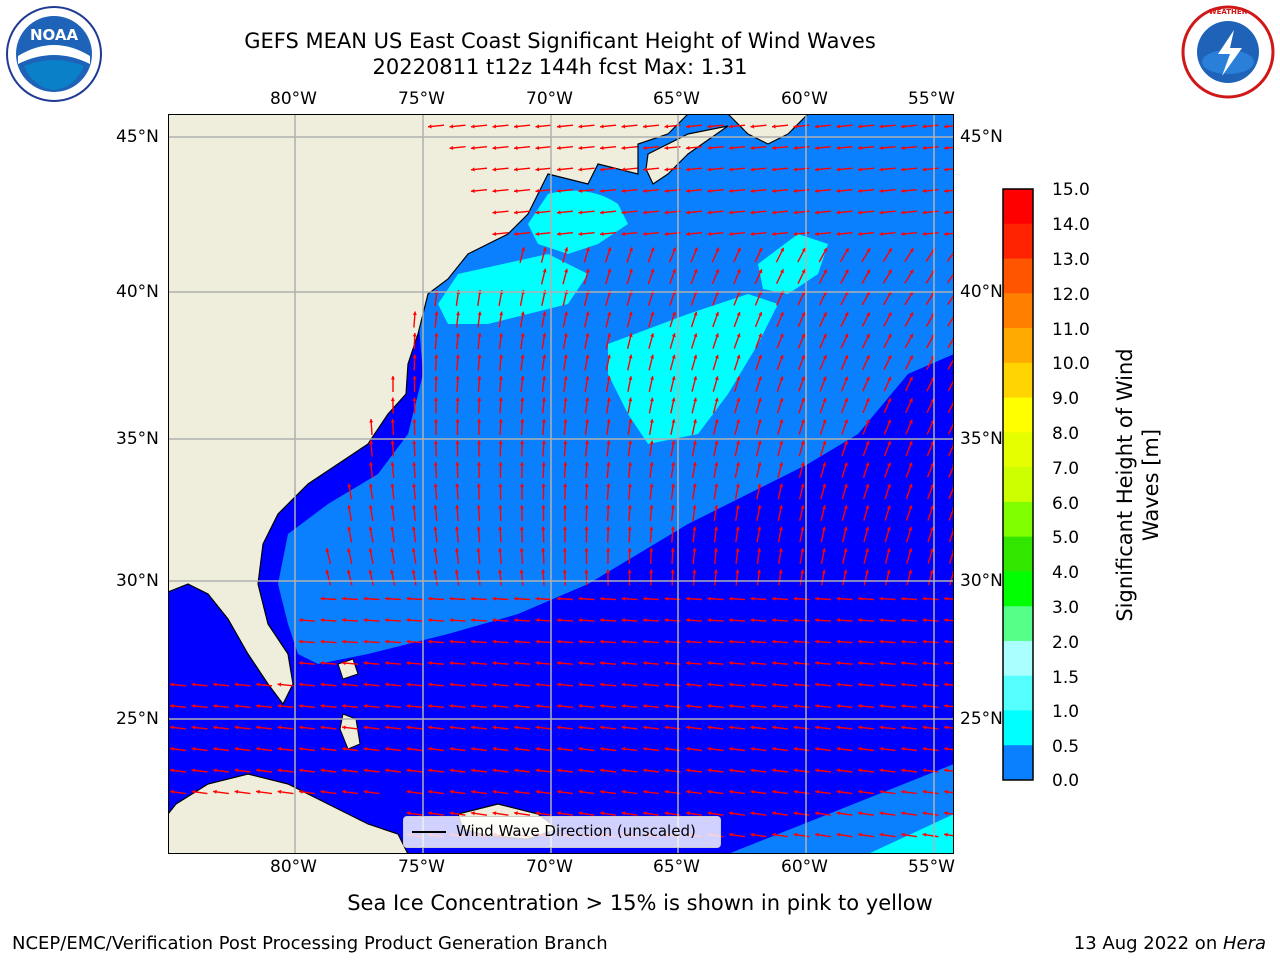 This screenshot has width=1280, height=960. I want to click on wave-direction-arrow, so click(950, 320).